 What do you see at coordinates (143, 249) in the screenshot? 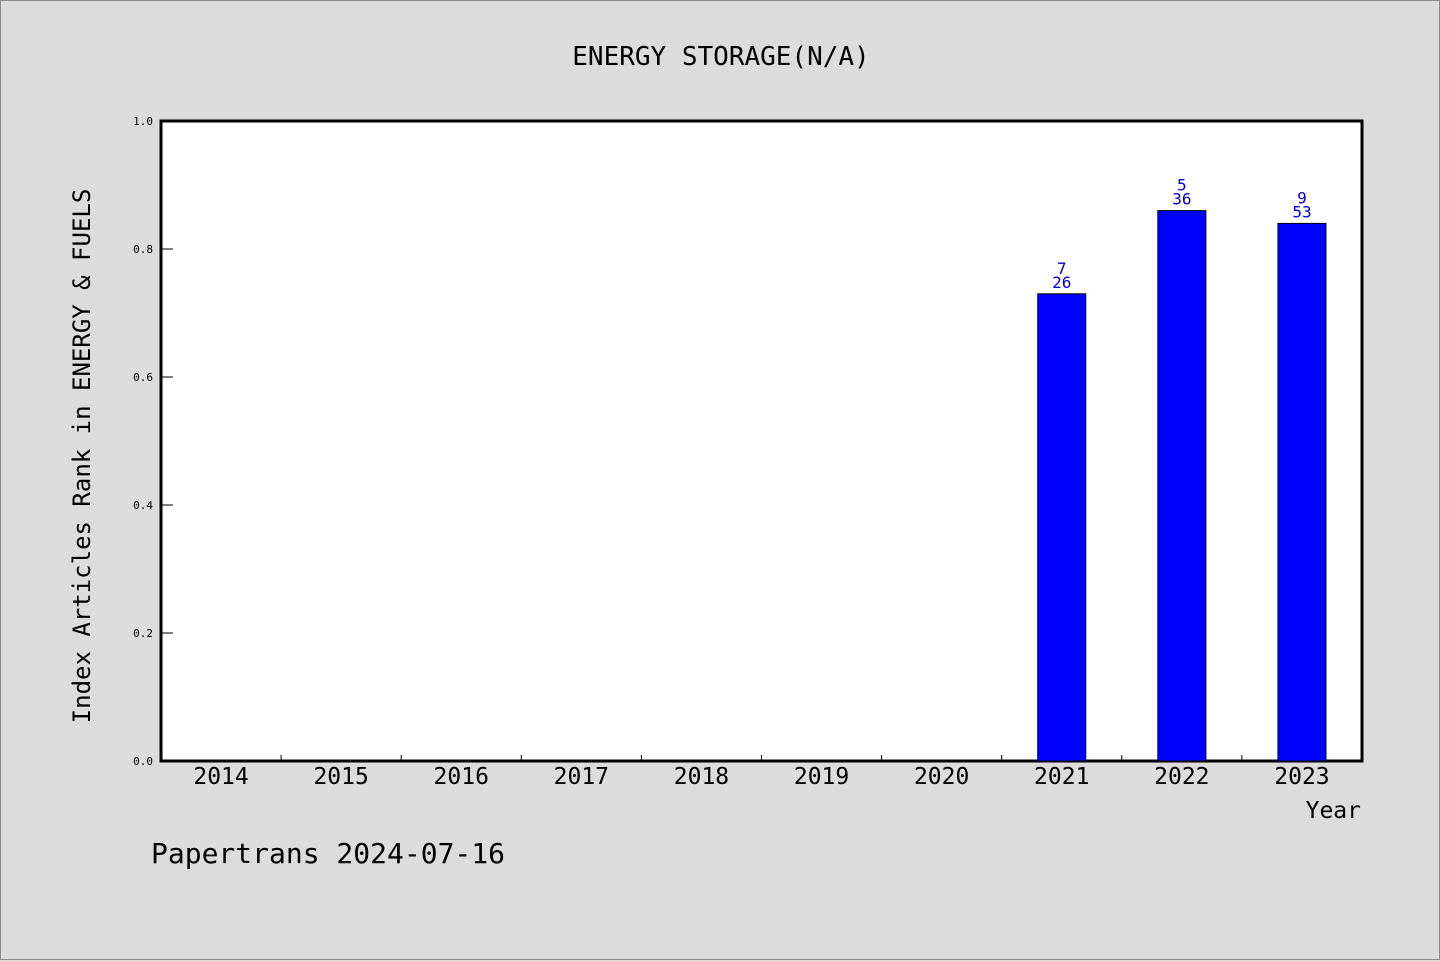
I see `y-tick-label: 0.8` at bounding box center [143, 249].